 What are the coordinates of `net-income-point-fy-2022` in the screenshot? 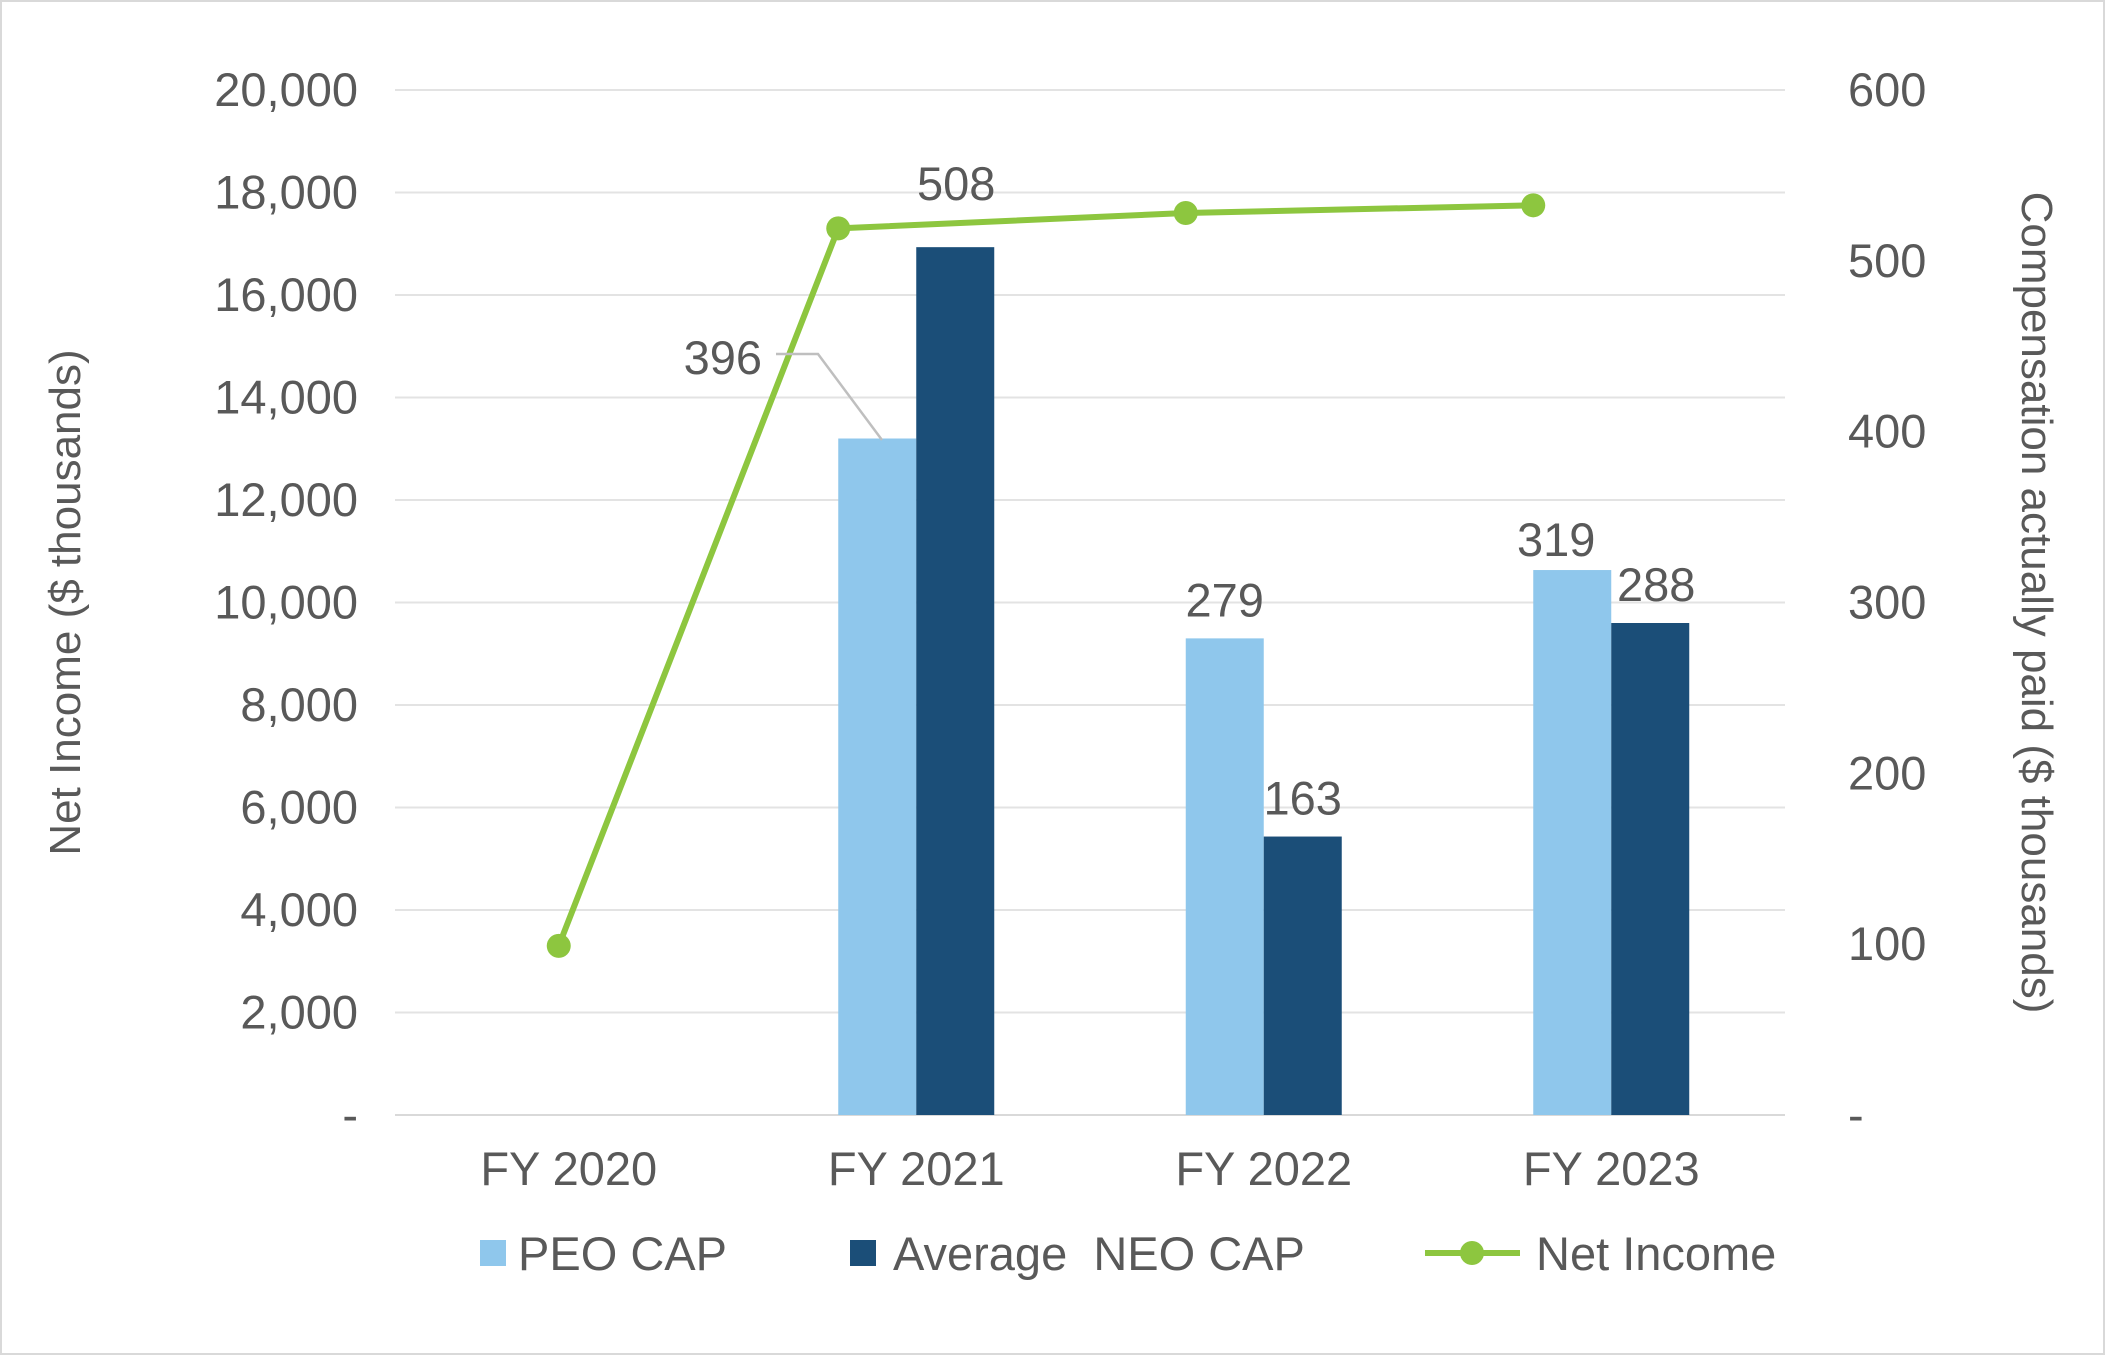 It's located at (1185, 213).